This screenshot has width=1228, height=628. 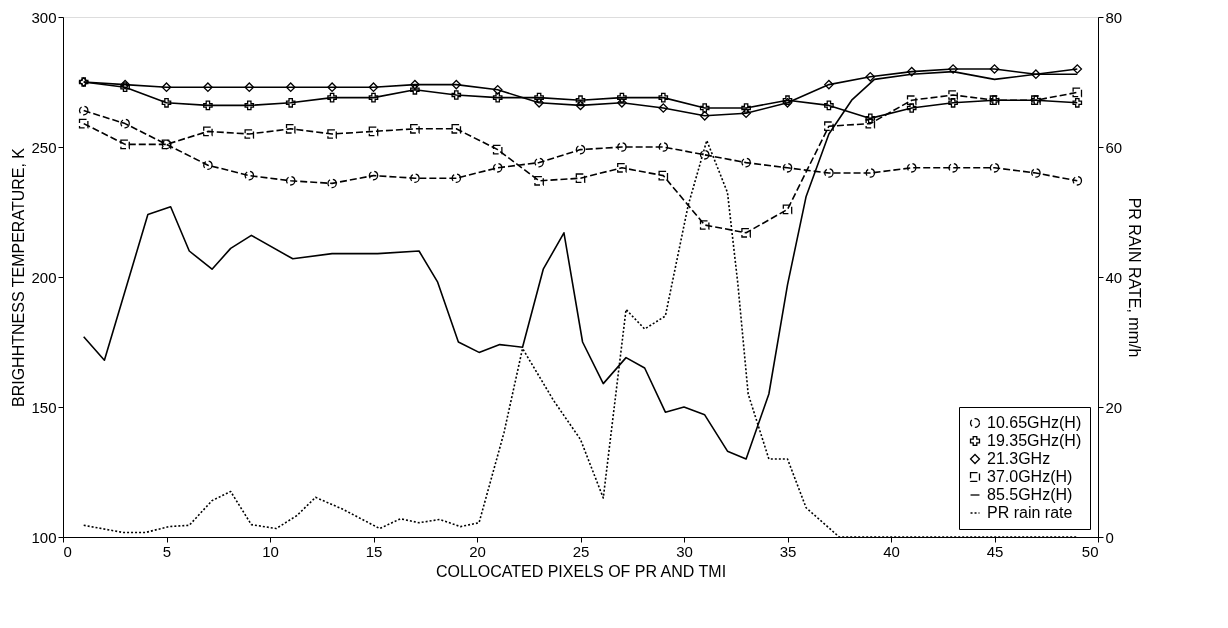 What do you see at coordinates (44, 147) in the screenshot?
I see `y-tick-label: 250` at bounding box center [44, 147].